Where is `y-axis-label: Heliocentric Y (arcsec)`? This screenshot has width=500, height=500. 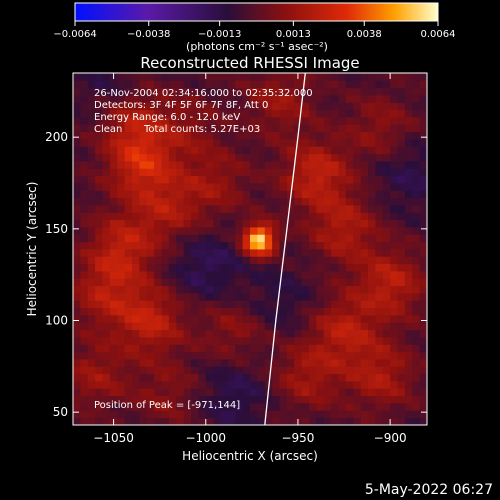
y-axis-label: Heliocentric Y (arcsec) is located at coordinates (32, 249).